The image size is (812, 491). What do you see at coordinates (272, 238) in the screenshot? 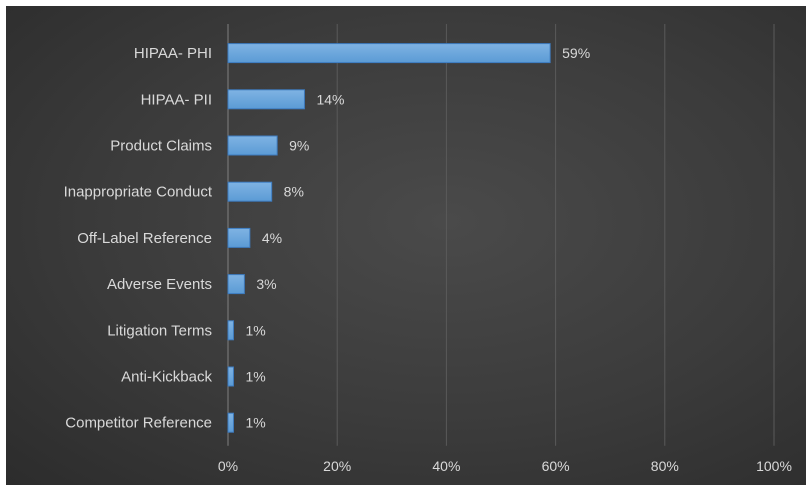
I see `value-label: 4%` at bounding box center [272, 238].